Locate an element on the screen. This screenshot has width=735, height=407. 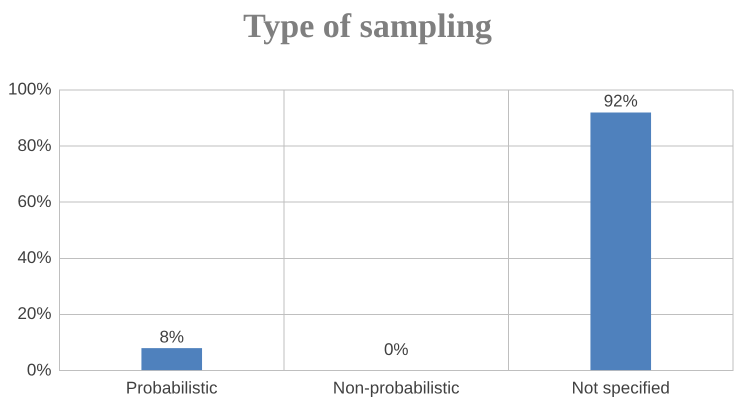
data-label: 0% is located at coordinates (396, 349).